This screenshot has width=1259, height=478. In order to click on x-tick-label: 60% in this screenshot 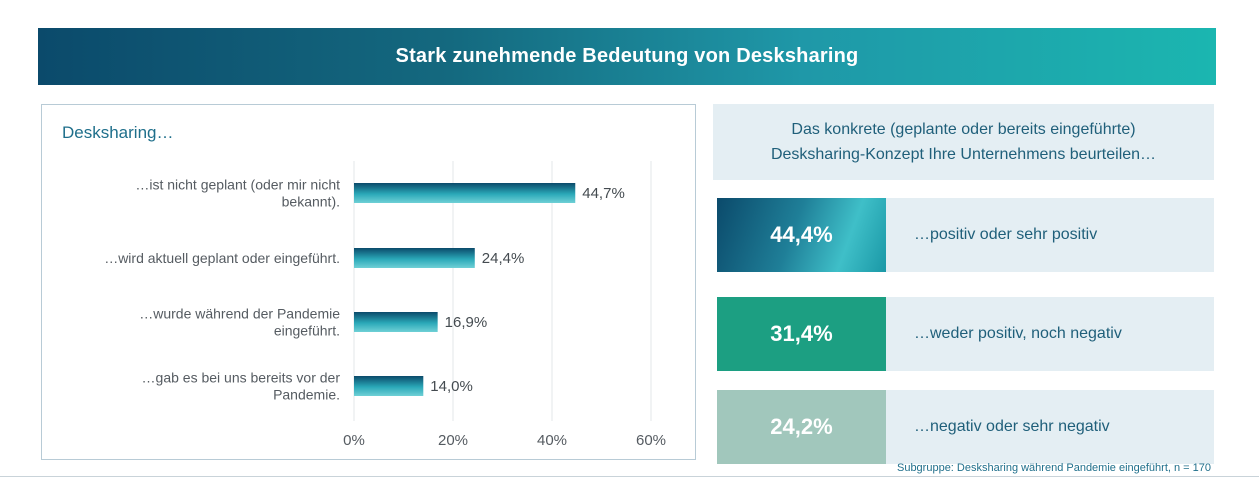, I will do `click(651, 440)`.